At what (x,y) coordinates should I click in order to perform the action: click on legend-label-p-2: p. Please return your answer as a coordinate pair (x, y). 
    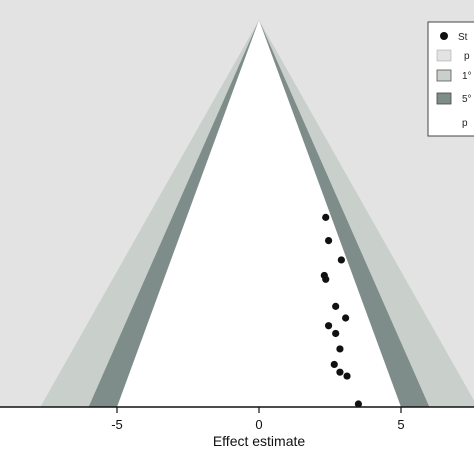
    Looking at the image, I should click on (465, 123).